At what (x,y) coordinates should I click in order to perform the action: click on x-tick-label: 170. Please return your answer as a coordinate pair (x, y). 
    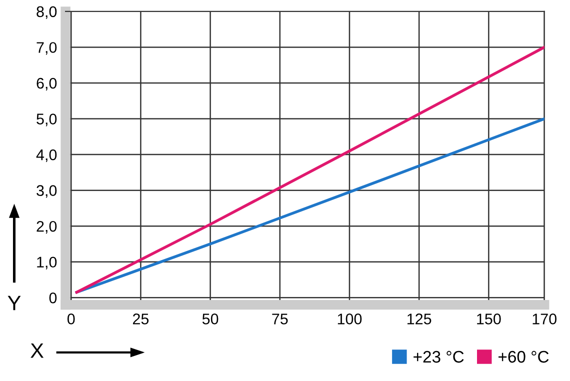
    Looking at the image, I should click on (544, 319).